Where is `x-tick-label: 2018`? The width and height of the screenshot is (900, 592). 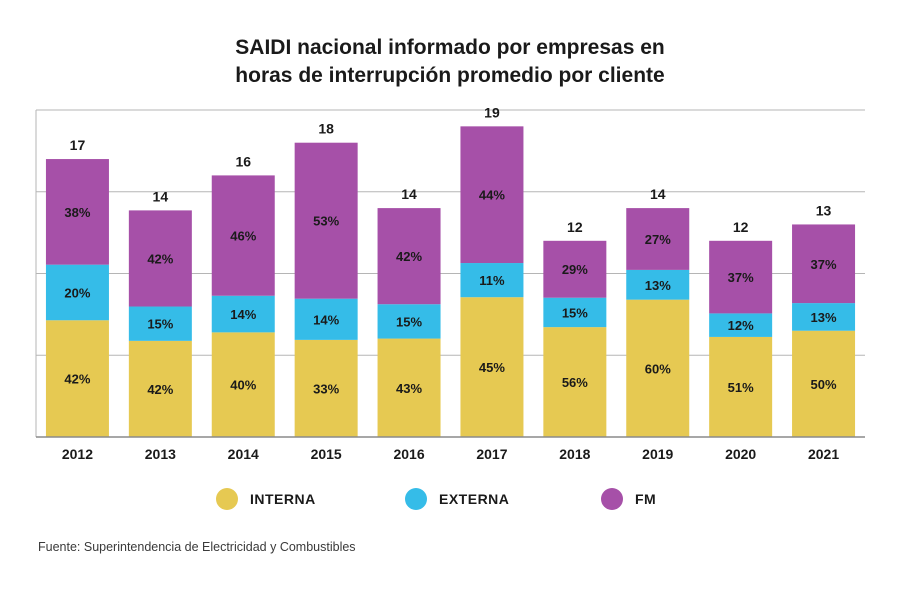
x-tick-label: 2018 is located at coordinates (574, 454).